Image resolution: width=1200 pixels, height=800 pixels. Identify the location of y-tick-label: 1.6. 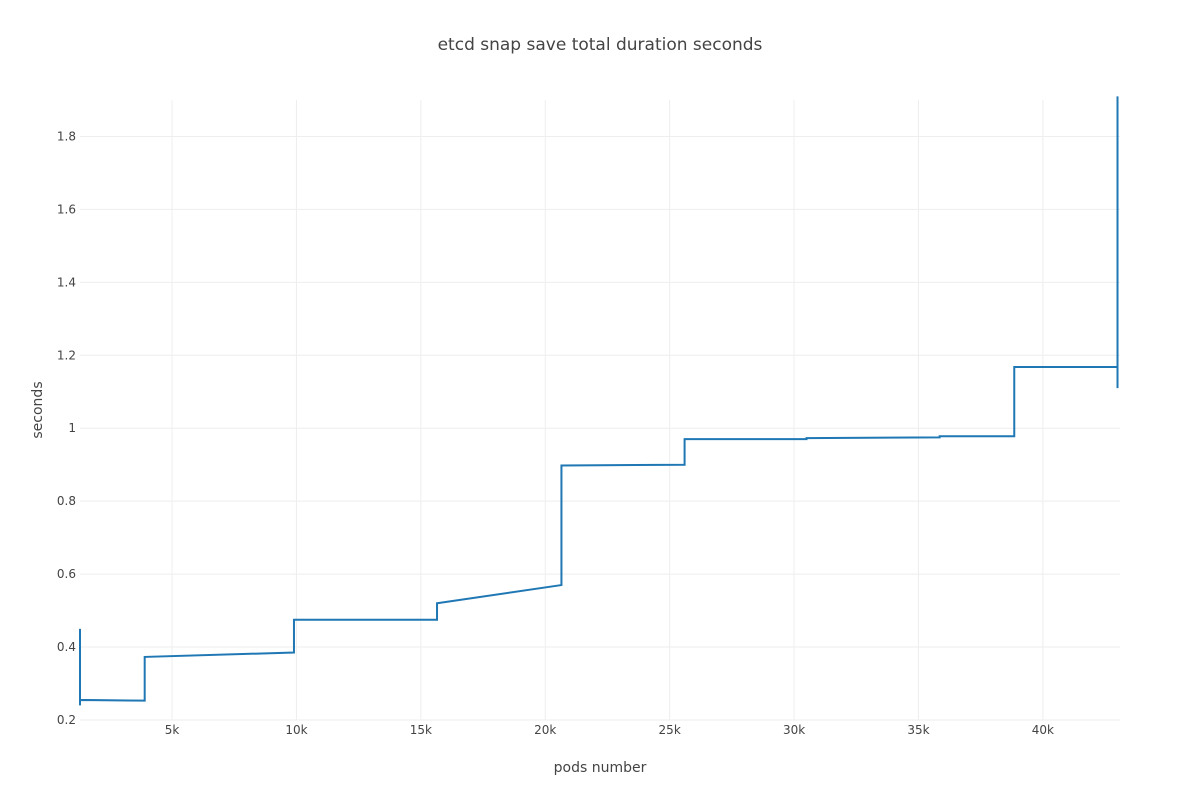
(66, 209).